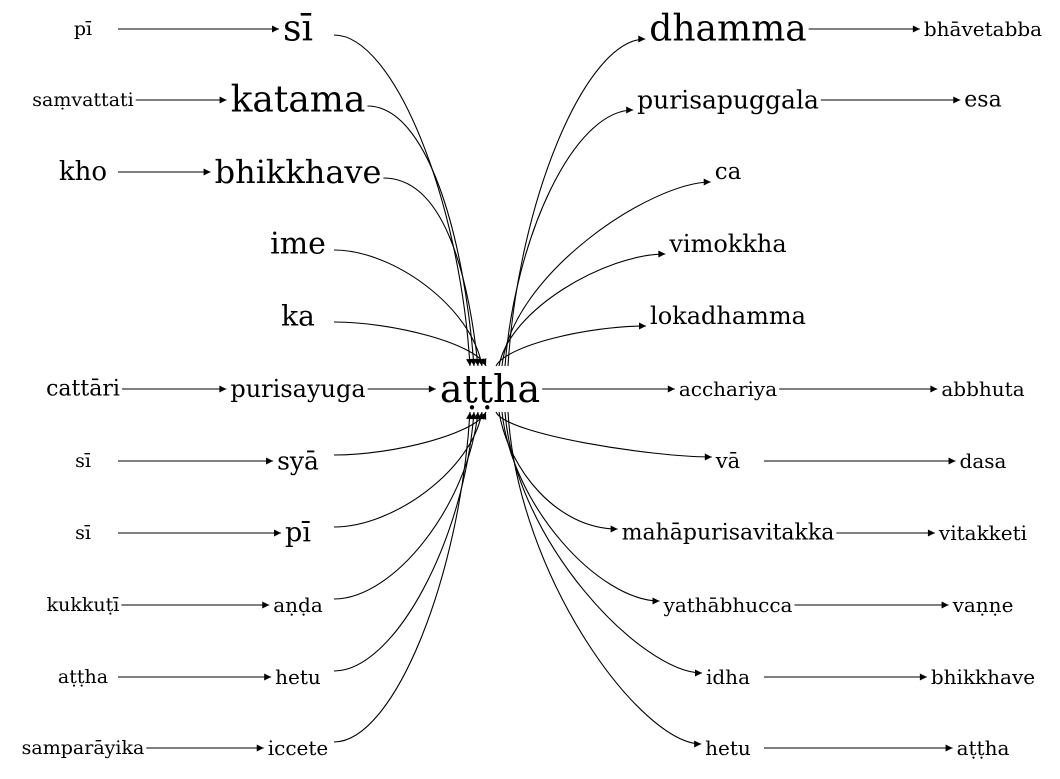 The width and height of the screenshot is (1060, 779). What do you see at coordinates (728, 100) in the screenshot?
I see `right-node-label: purisapuggala` at bounding box center [728, 100].